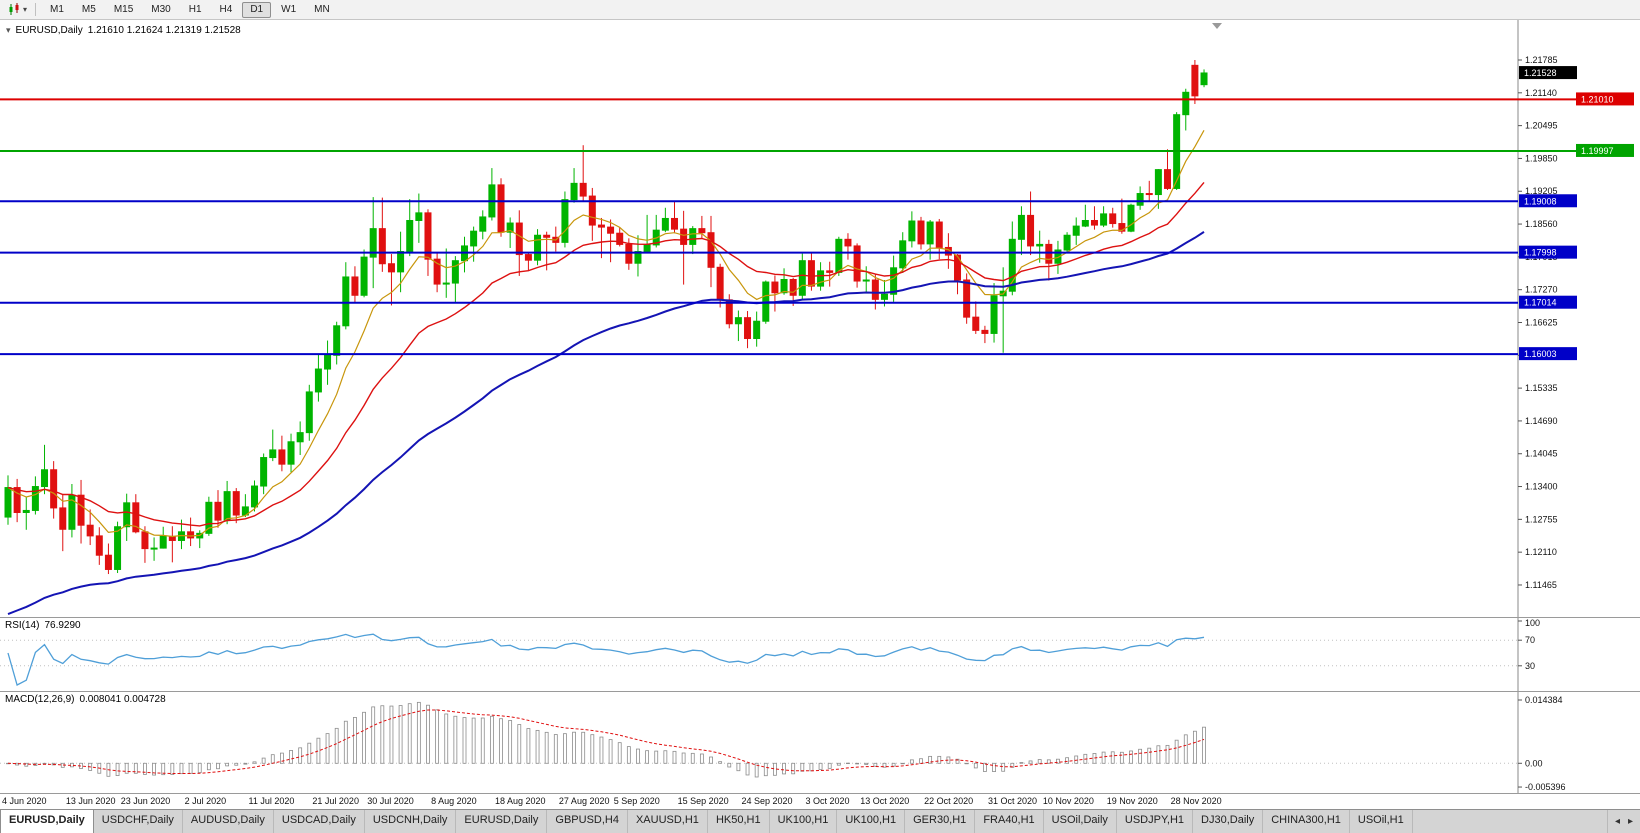 Image resolution: width=1640 pixels, height=833 pixels. I want to click on rsi-canvas: 100 70 30, so click(820, 654).